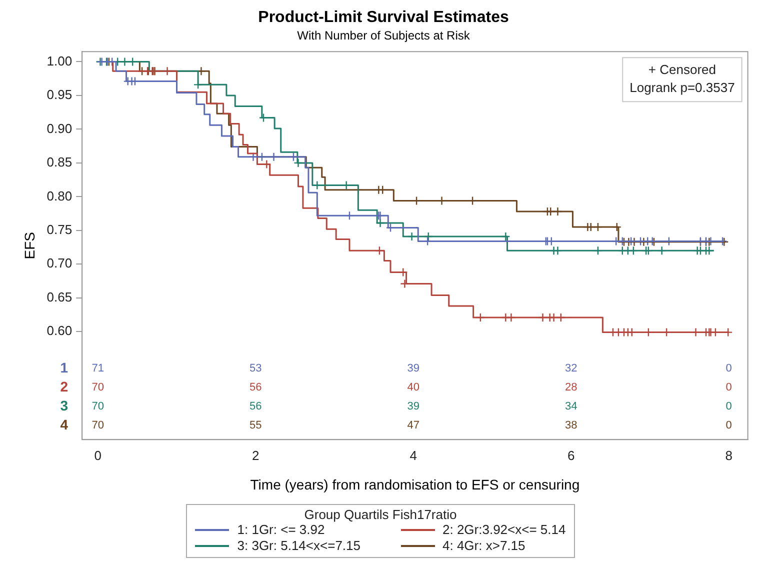 This screenshot has width=761, height=561. Describe the element at coordinates (29, 246) in the screenshot. I see `y-axis-title: EFS` at that location.